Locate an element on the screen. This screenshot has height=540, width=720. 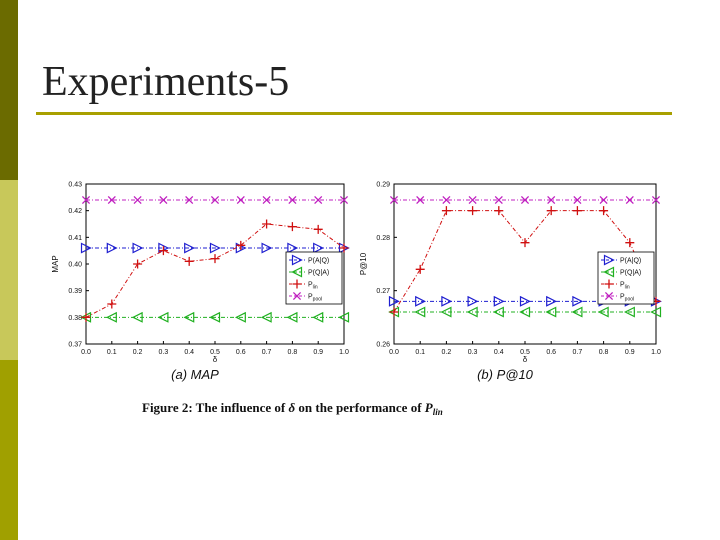
legend-label-main: P(Q|A) is located at coordinates (318, 273).